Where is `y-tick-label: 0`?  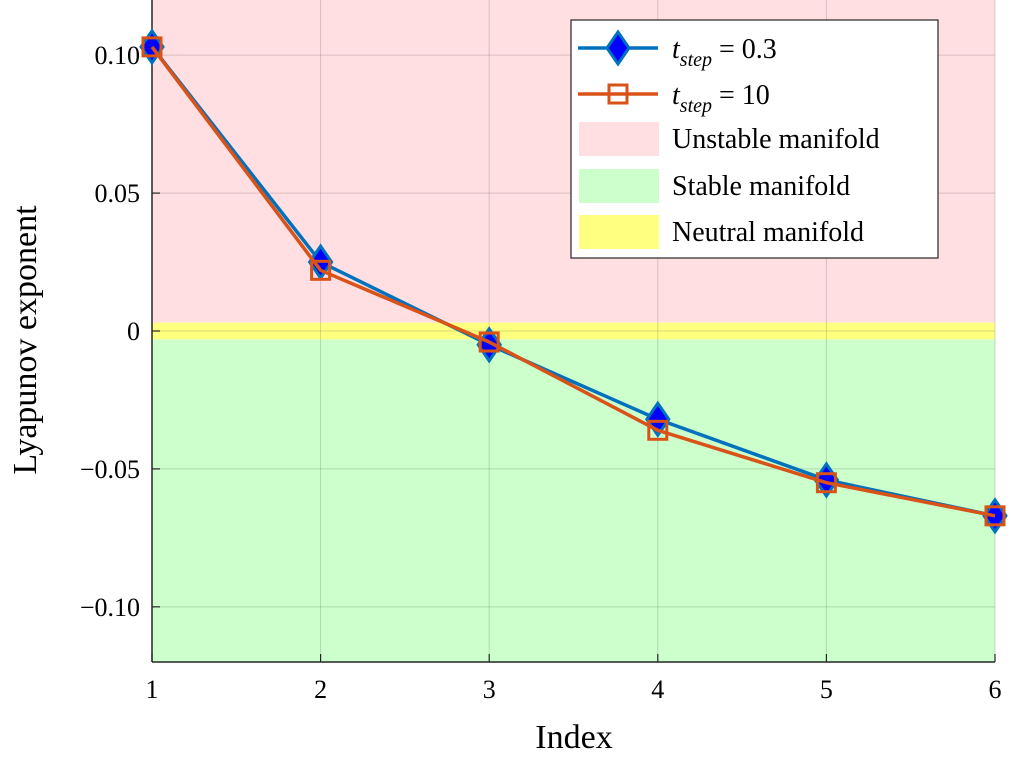
y-tick-label: 0 is located at coordinates (133, 331).